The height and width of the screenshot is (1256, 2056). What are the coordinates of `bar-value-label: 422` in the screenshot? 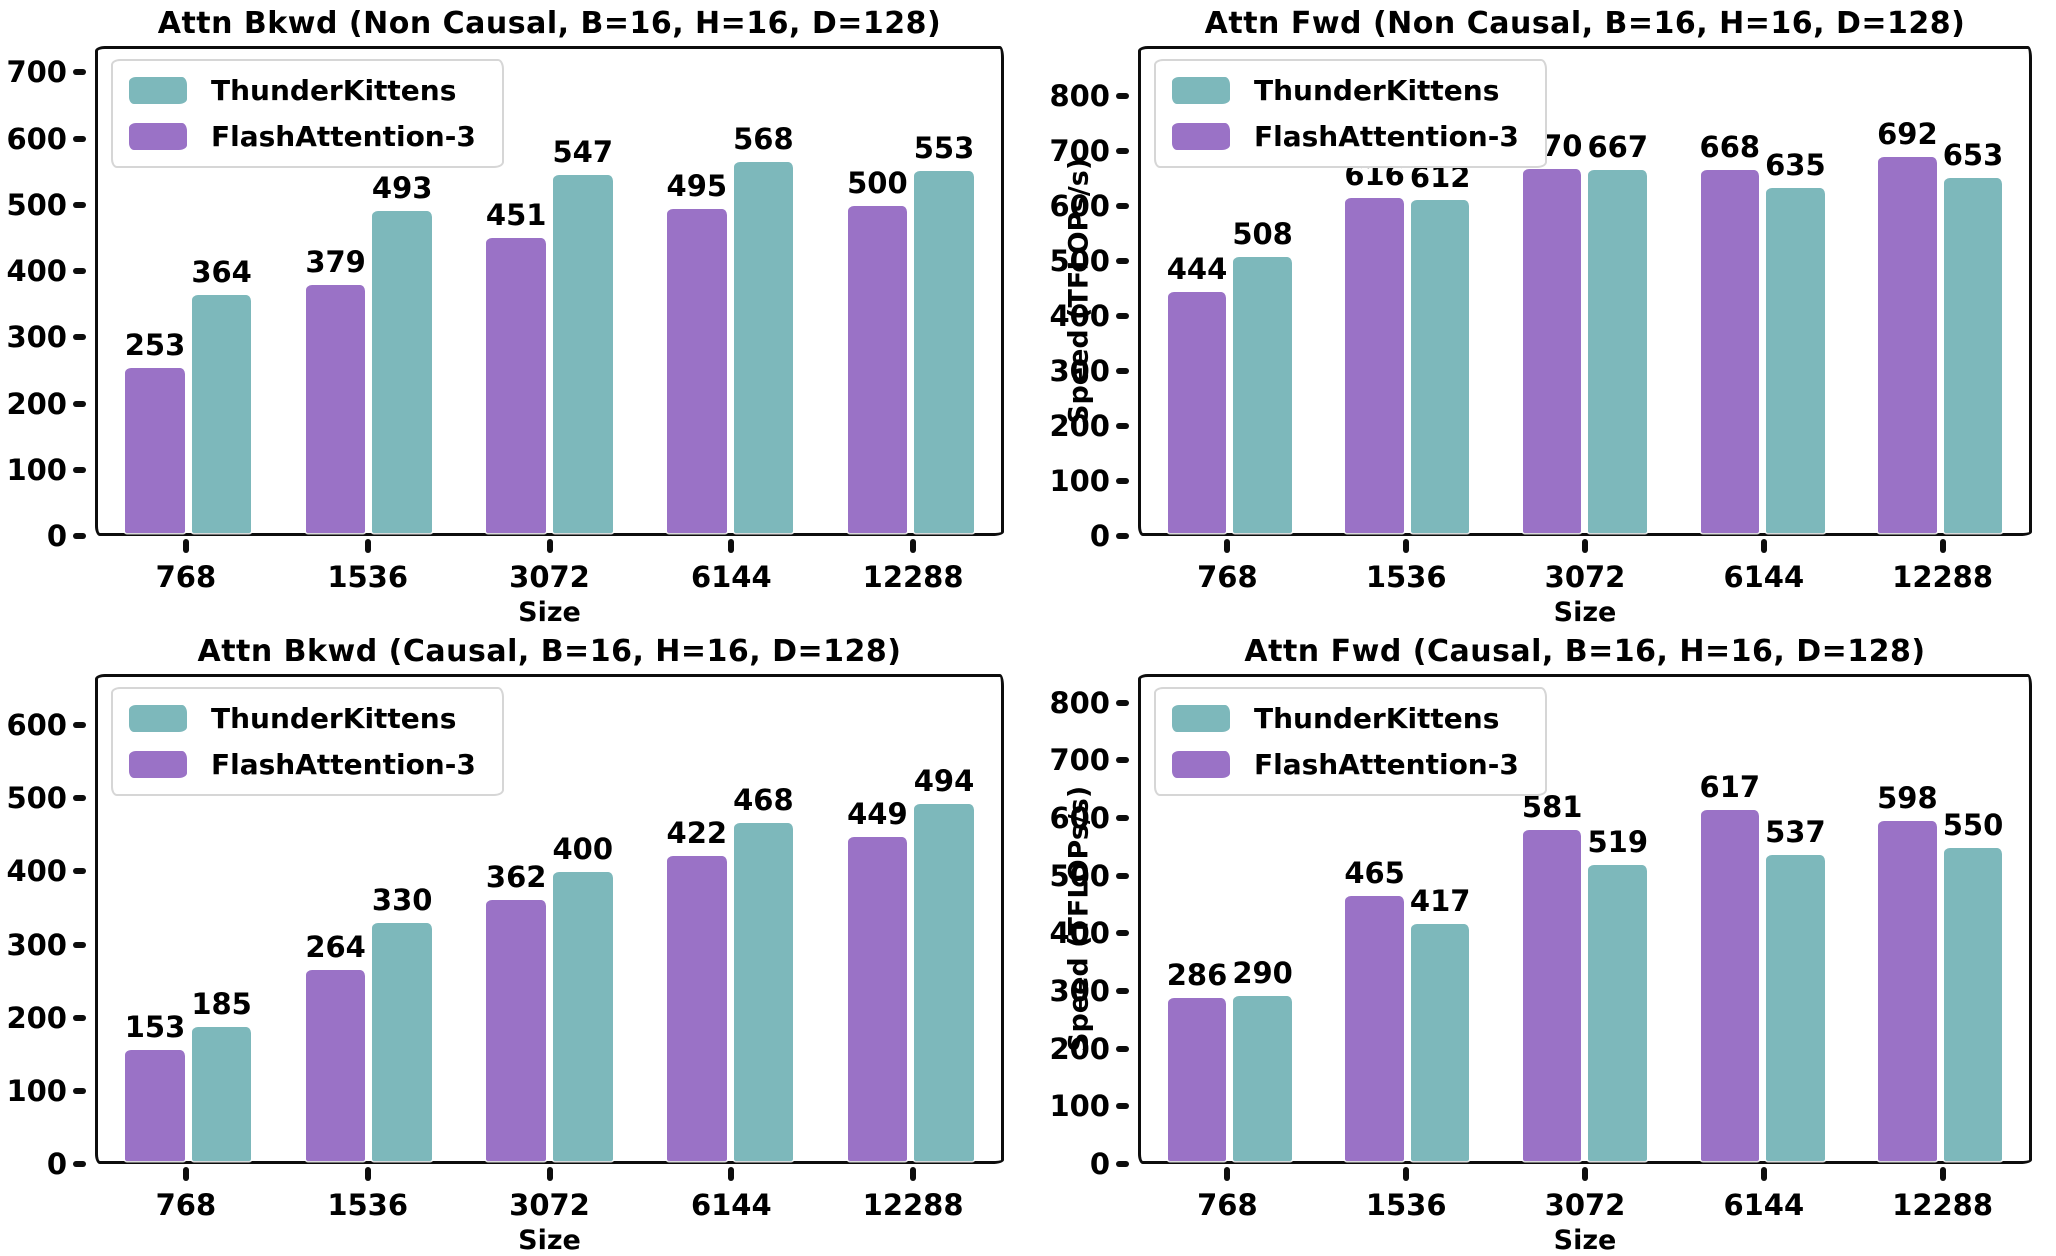 It's located at (697, 833).